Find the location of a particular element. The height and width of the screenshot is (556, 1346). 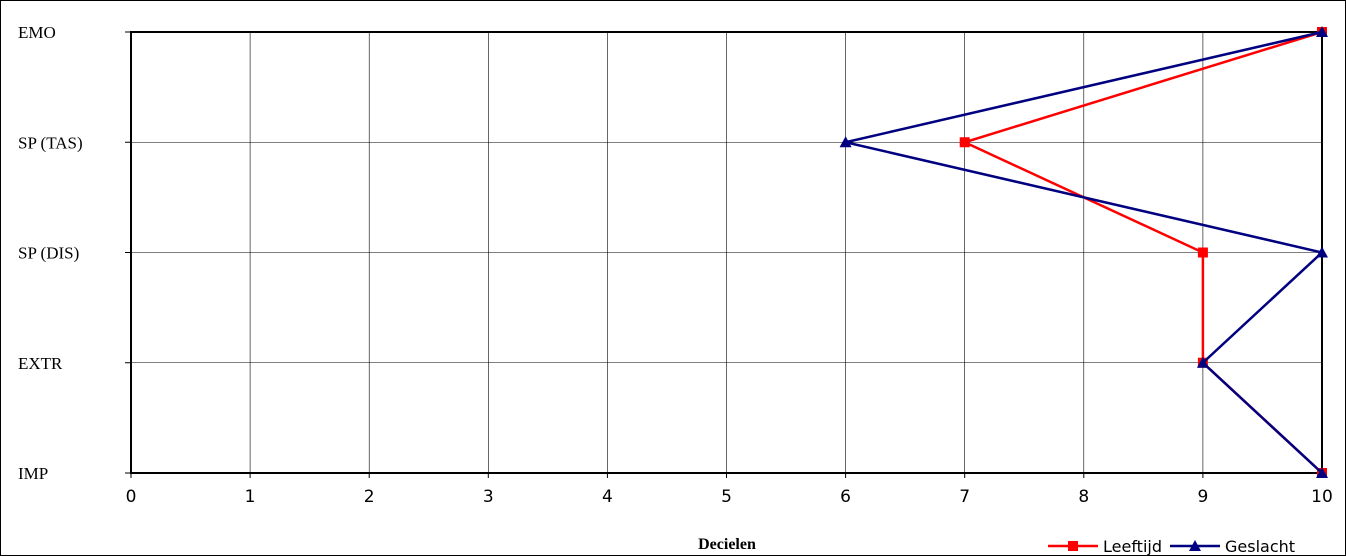

x-tick-label: 4 is located at coordinates (607, 497).